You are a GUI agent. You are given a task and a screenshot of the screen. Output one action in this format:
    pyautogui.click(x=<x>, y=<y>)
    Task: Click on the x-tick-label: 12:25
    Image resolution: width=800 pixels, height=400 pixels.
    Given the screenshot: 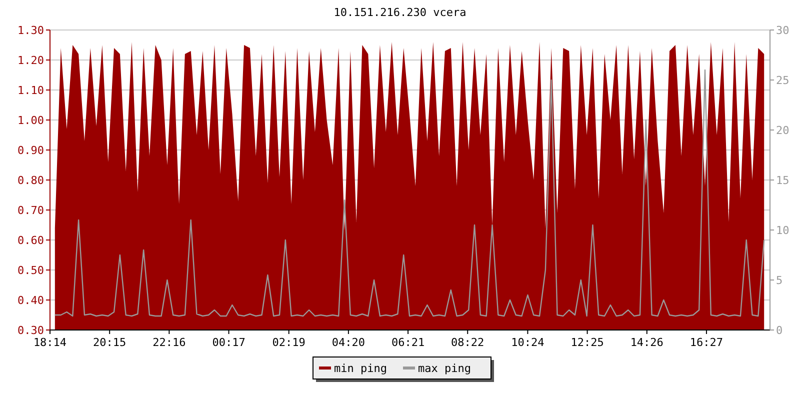 What is the action you would take?
    pyautogui.click(x=587, y=342)
    